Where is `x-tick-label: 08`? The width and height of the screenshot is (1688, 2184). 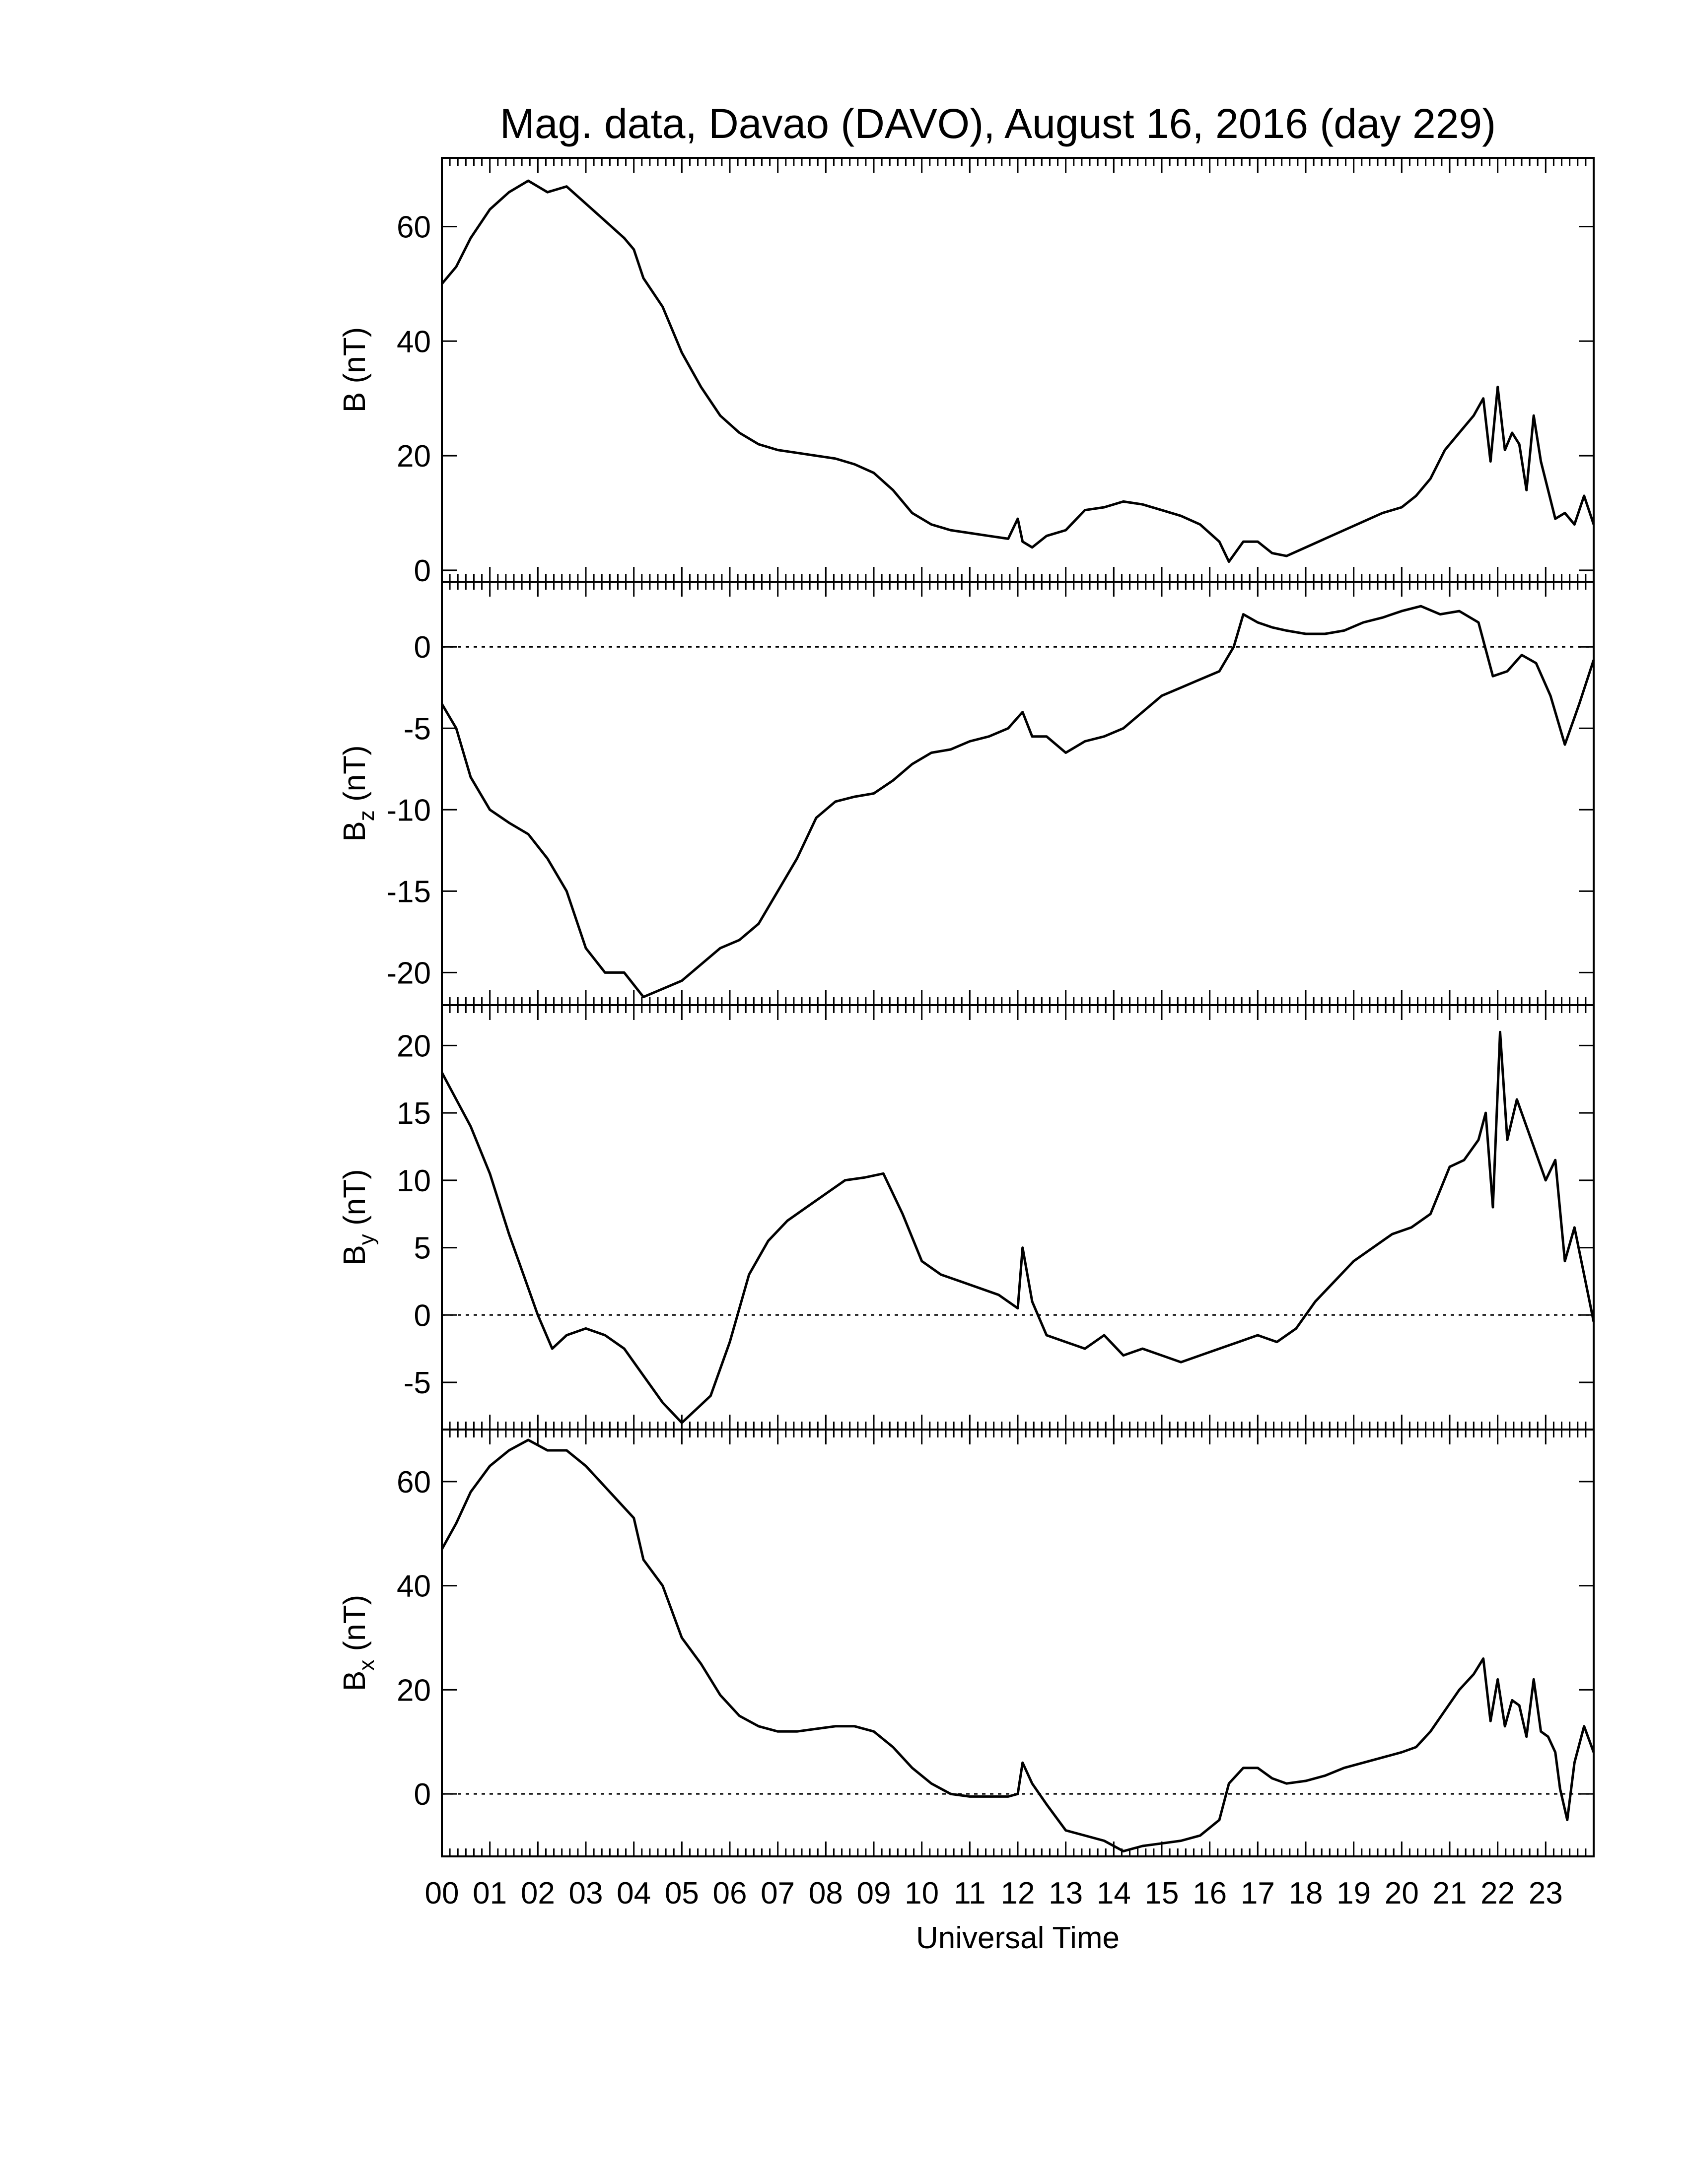 x-tick-label: 08 is located at coordinates (826, 1893).